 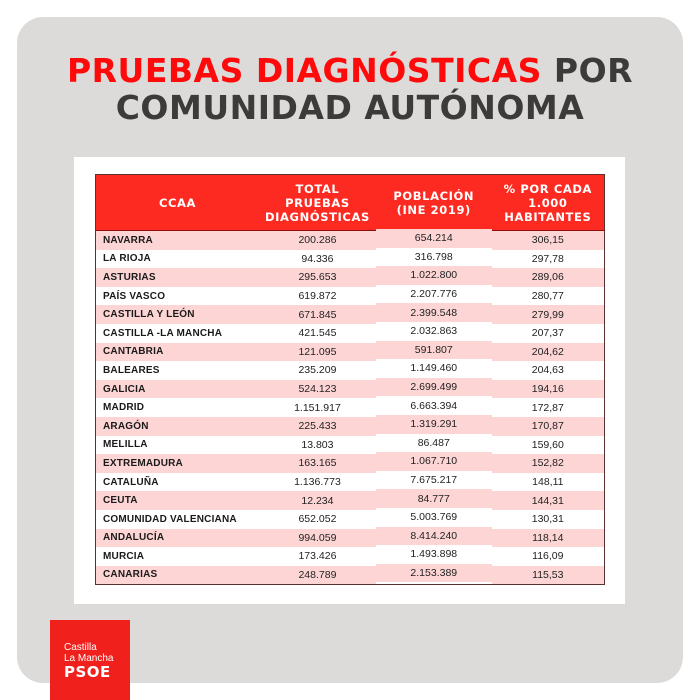 I want to click on title-highlight: PRUEBAS DIAGNÓSTICAS, so click(x=304, y=70).